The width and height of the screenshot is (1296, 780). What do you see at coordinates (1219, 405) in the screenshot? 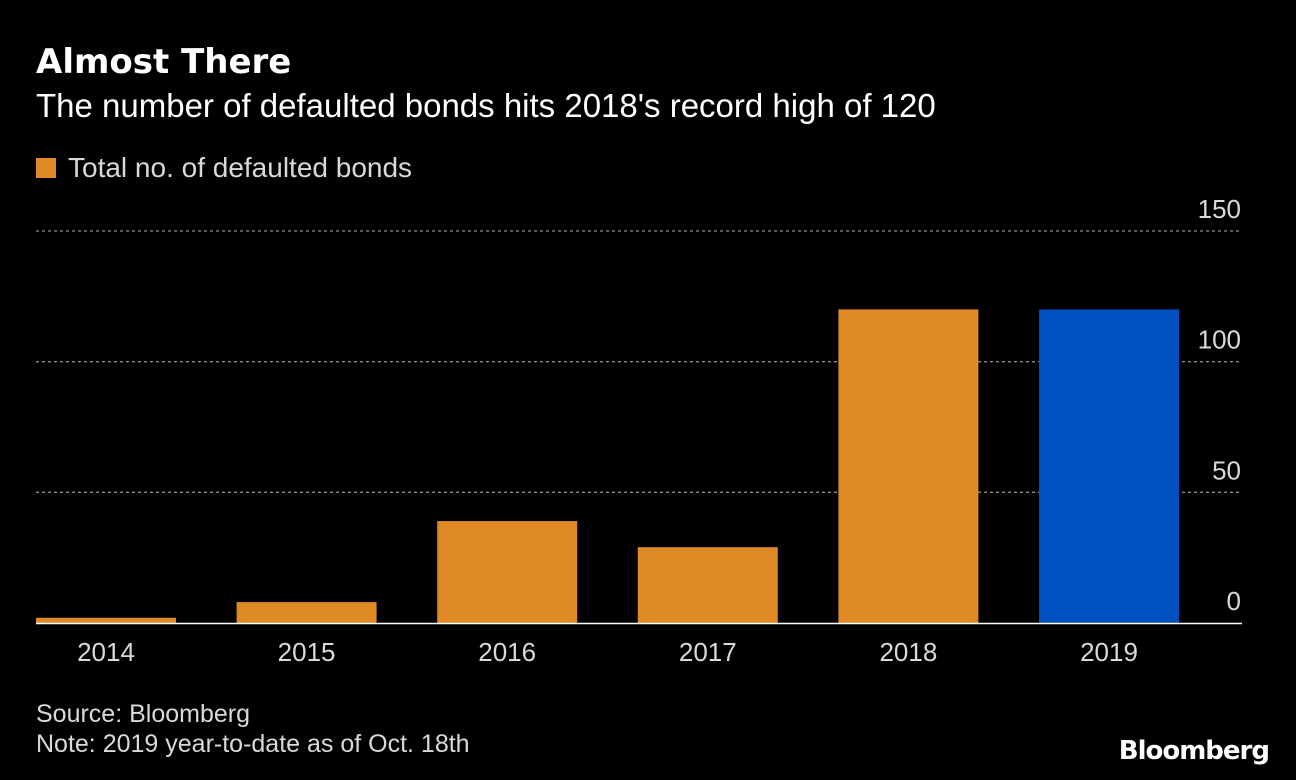
I see `y-axis-ticks: 0 50 100 150` at bounding box center [1219, 405].